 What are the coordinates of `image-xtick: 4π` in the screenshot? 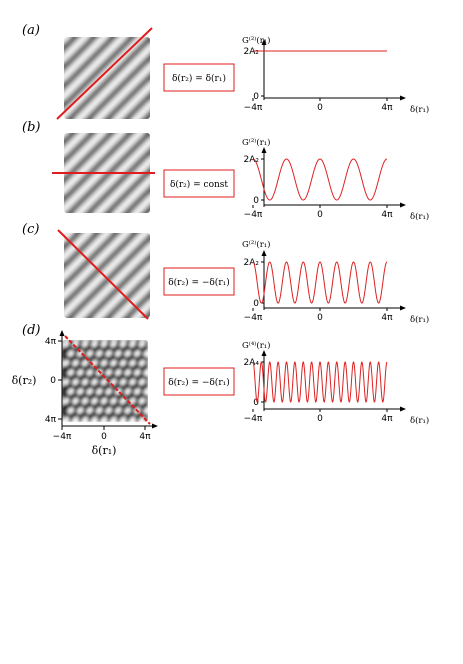 It's located at (145, 437).